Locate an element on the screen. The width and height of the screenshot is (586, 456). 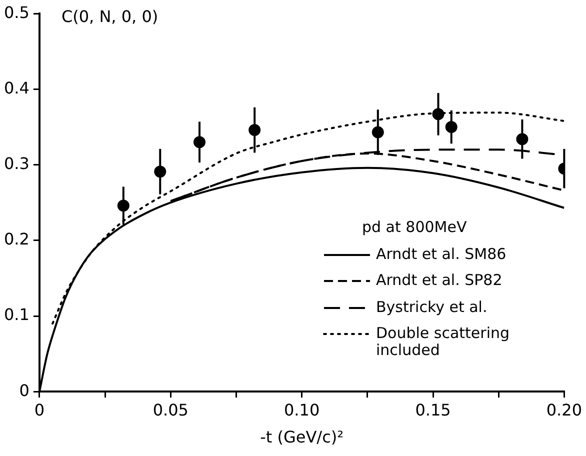
x-axis-title: -t (GeV/c)² is located at coordinates (302, 437).